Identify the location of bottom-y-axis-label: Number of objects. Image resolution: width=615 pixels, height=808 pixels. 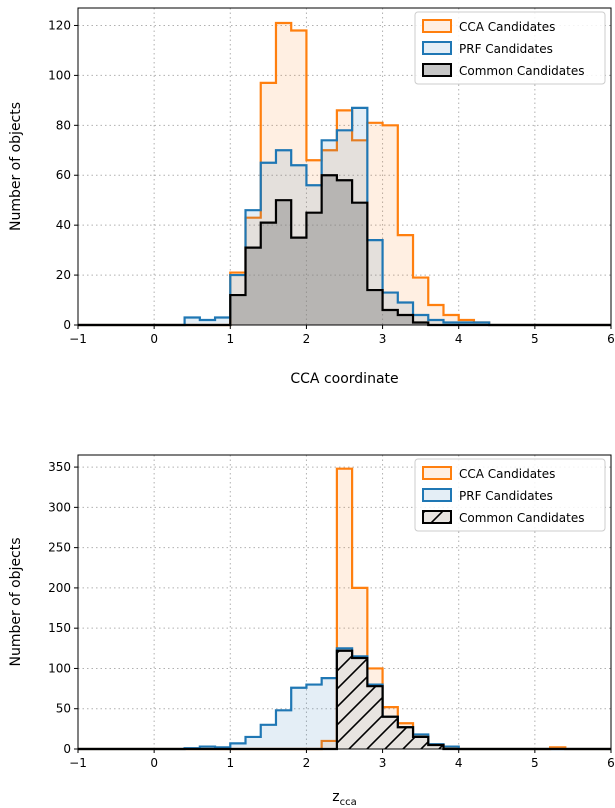
(16, 601).